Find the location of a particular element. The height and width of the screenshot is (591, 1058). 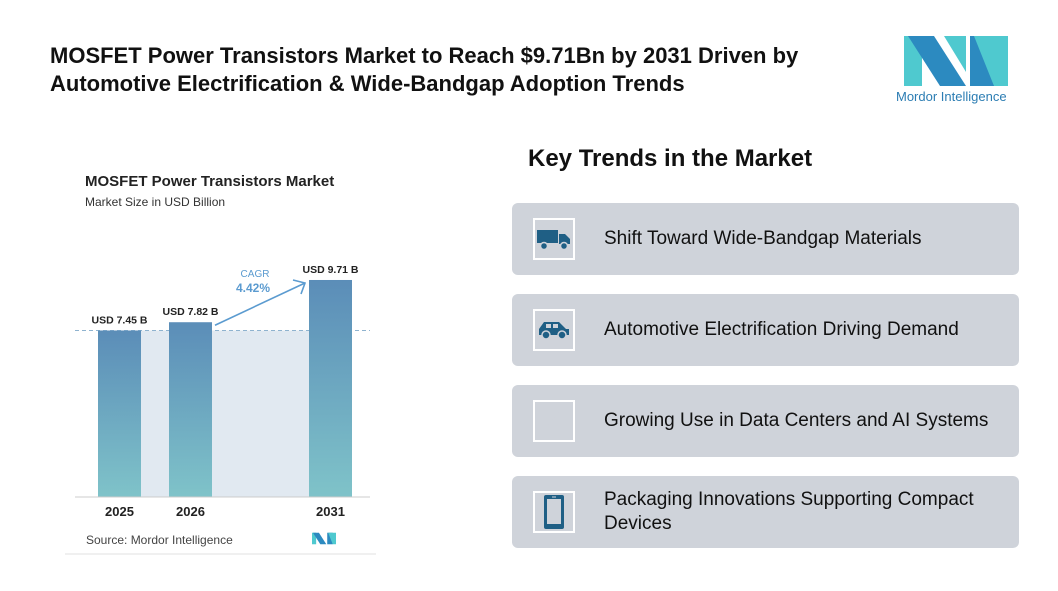

car-icon is located at coordinates (554, 330).